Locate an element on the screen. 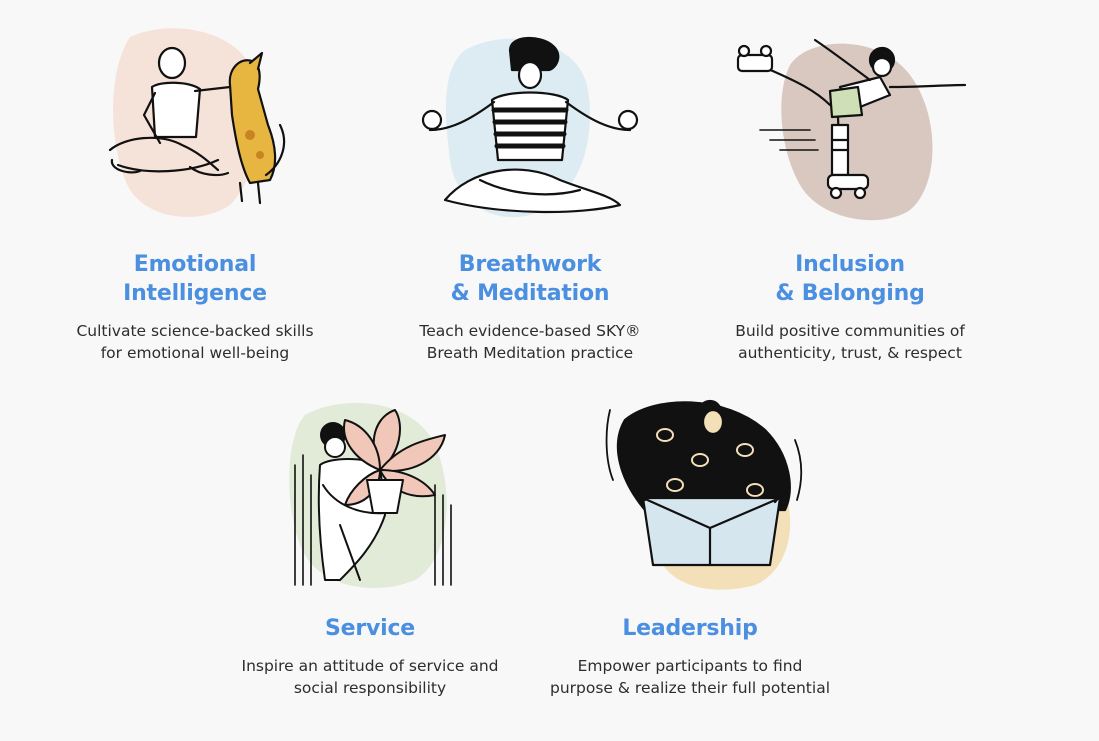 This screenshot has width=1099, height=741. pillar-title: Service is located at coordinates (370, 628).